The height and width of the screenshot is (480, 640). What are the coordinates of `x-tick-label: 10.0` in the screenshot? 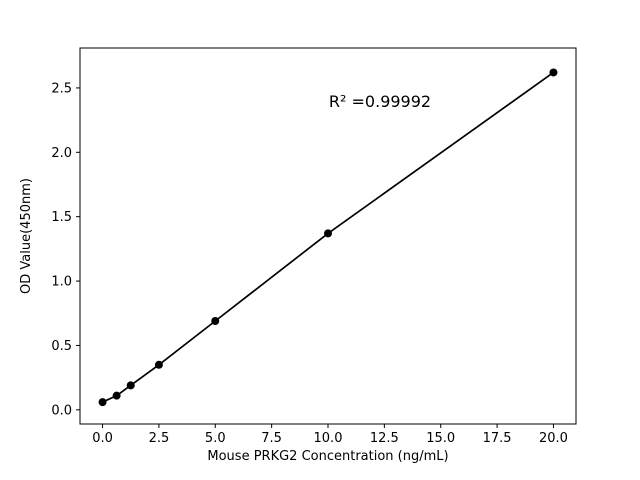 It's located at (328, 438).